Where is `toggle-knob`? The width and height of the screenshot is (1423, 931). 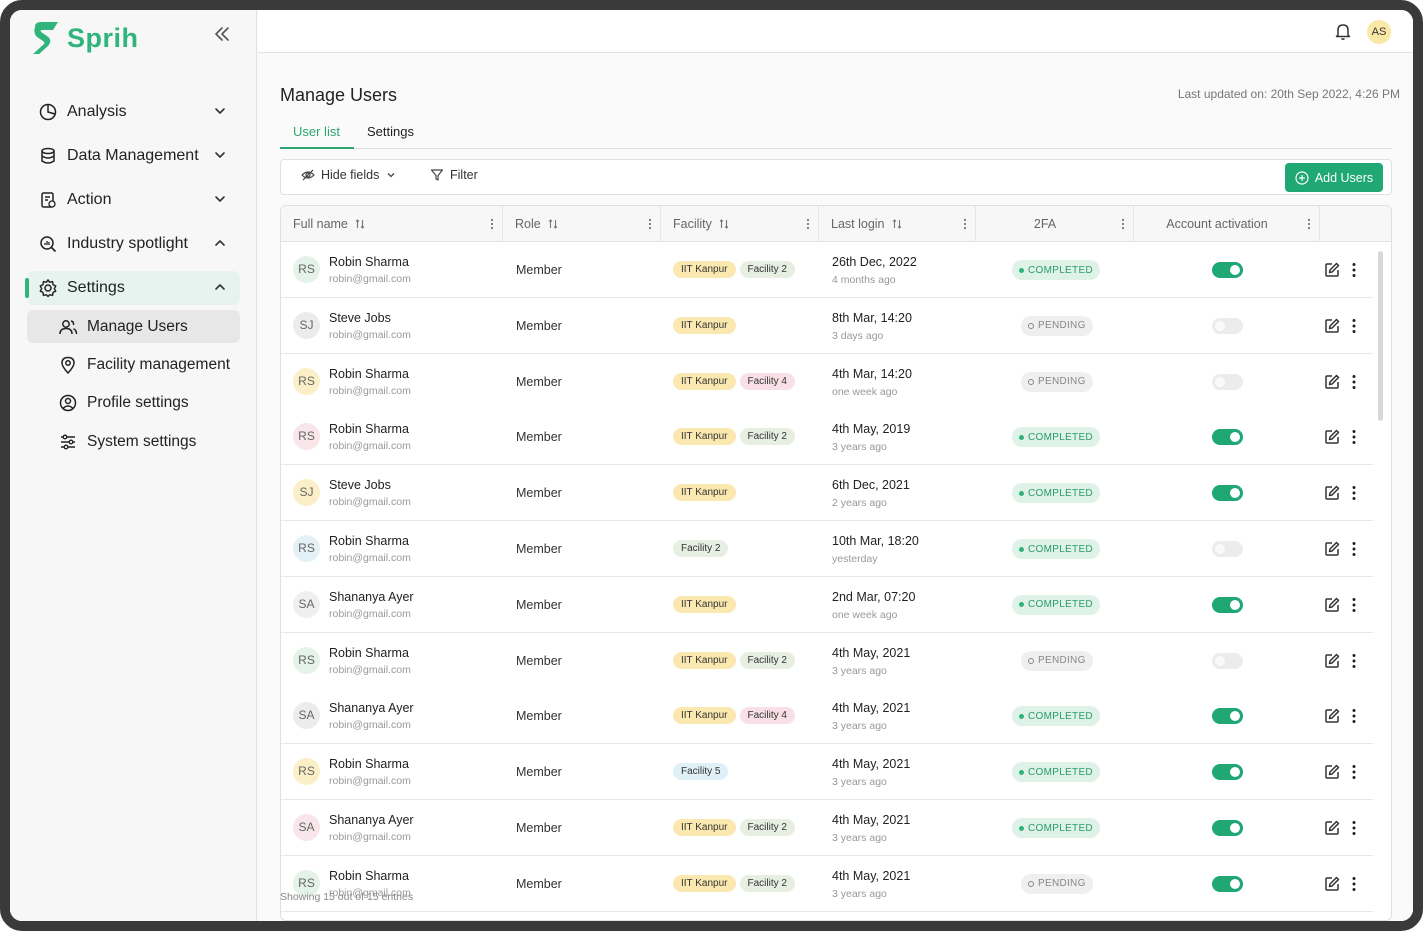 toggle-knob is located at coordinates (1220, 660).